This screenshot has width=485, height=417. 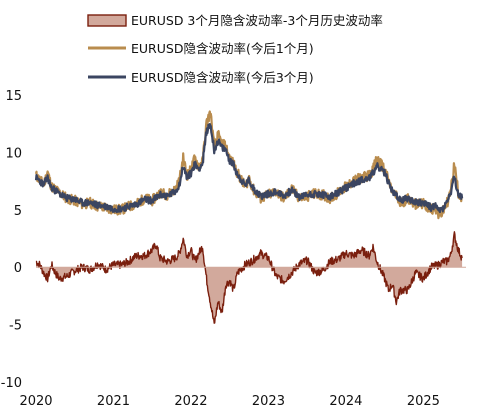 I want to click on legend-label-1m: EURUSD隐含波动率(今后1个月), so click(x=222, y=48).